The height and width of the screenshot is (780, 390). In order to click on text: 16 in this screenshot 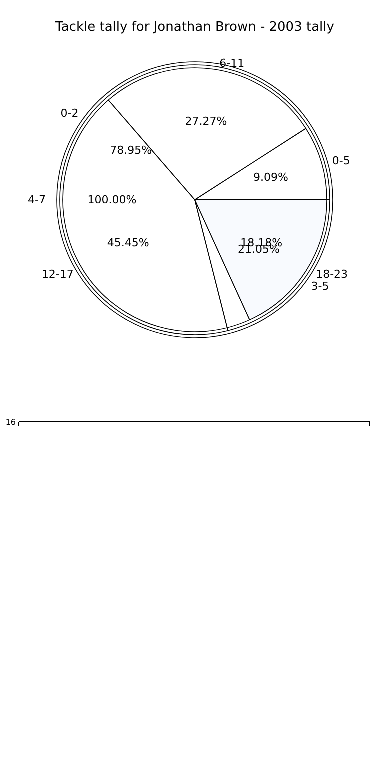, I will do `click(11, 422)`.